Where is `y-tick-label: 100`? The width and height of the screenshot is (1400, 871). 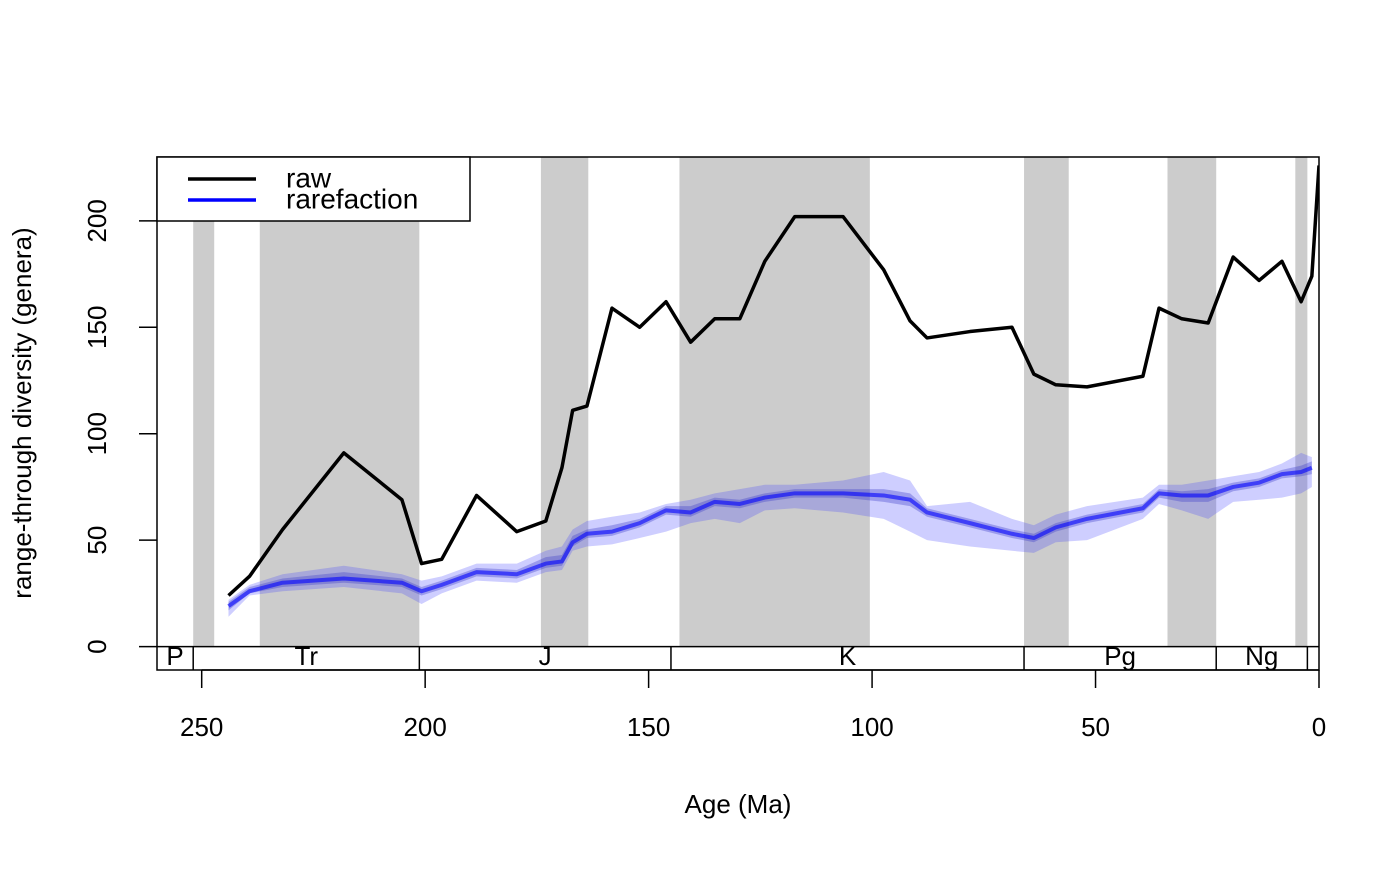 y-tick-label: 100 is located at coordinates (97, 433).